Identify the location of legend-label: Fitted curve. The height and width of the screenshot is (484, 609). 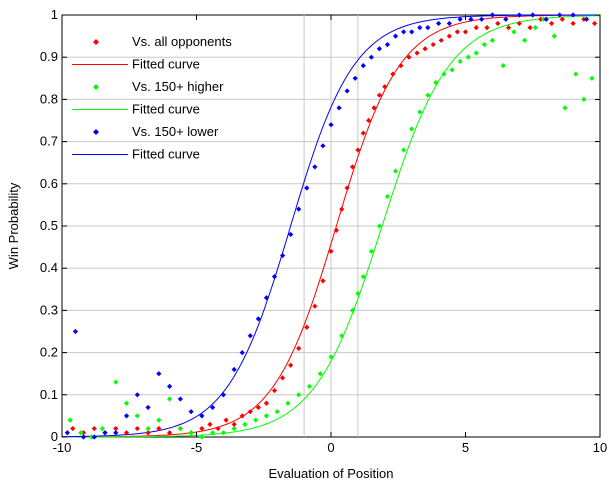
(166, 154).